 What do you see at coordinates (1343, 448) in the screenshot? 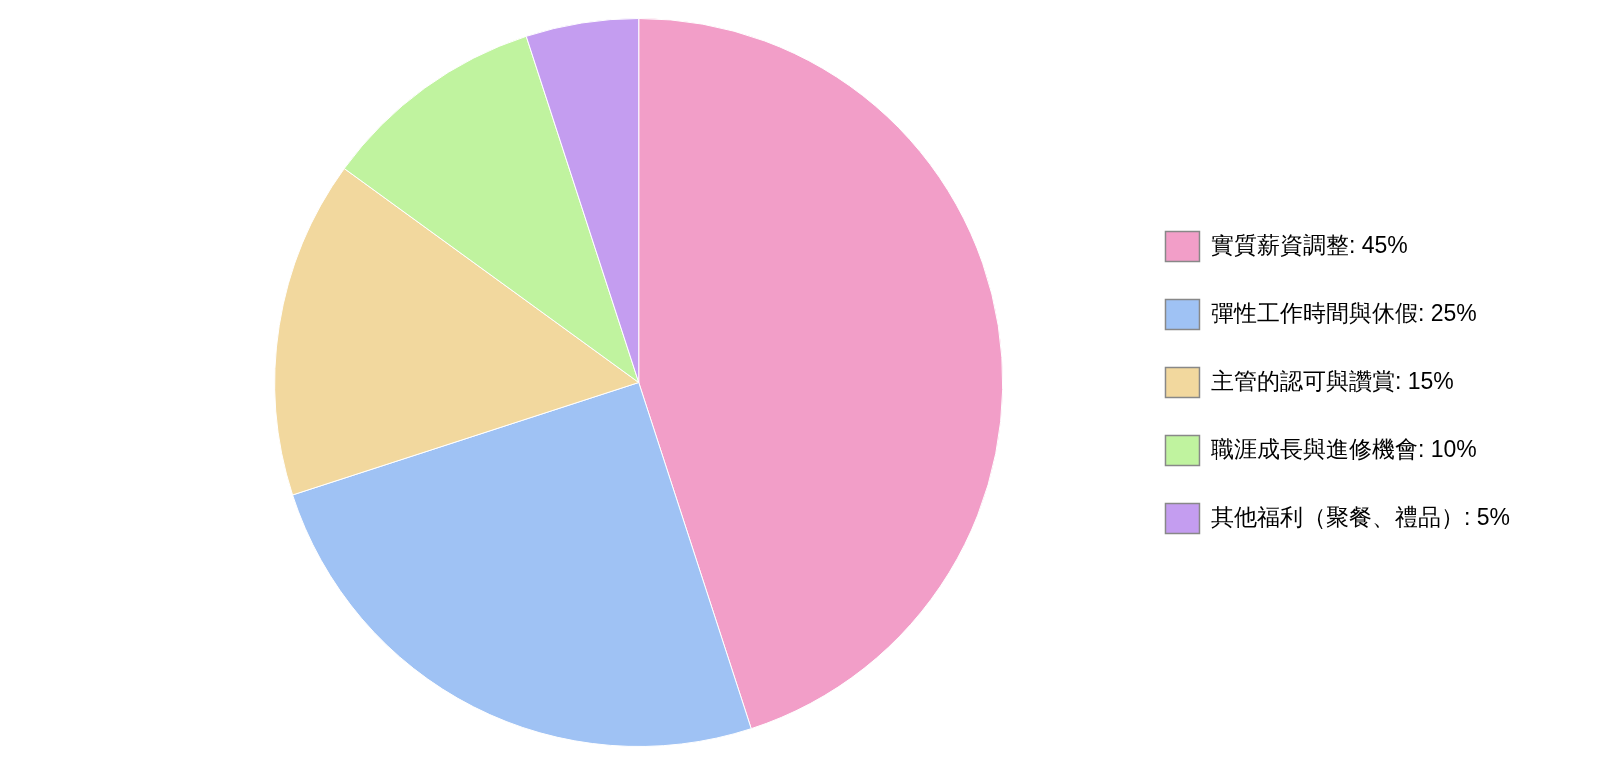
I see `legend-label: 職涯成長與進修機會: 10%` at bounding box center [1343, 448].